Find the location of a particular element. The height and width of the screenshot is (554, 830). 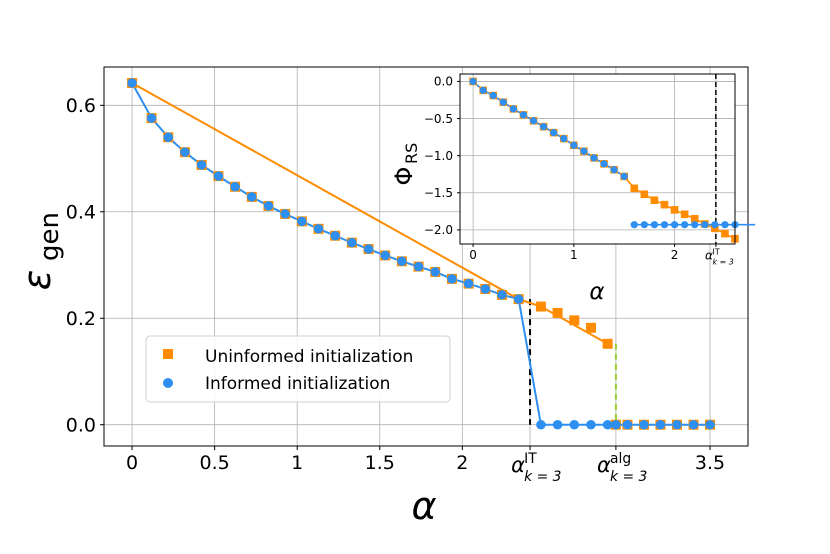

main-xtick-label: 2 is located at coordinates (462, 463).